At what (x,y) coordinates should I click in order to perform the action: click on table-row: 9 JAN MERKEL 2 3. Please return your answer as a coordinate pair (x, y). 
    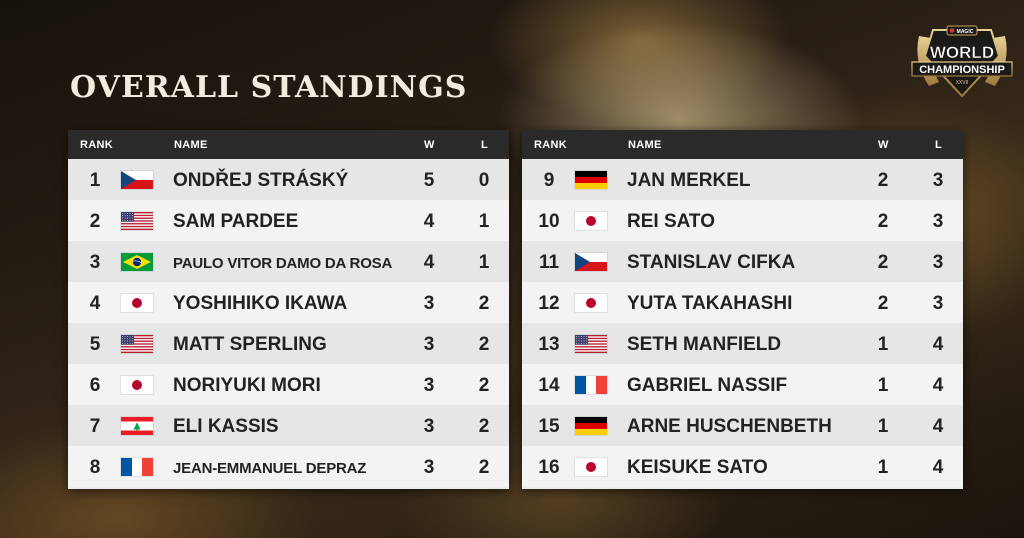
    Looking at the image, I should click on (742, 179).